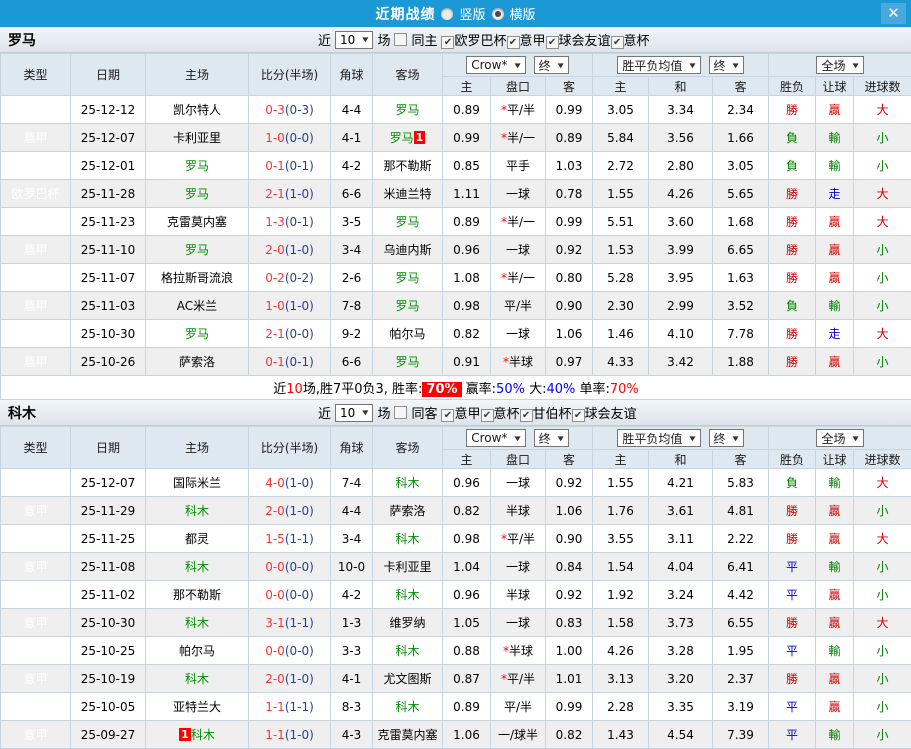 Image resolution: width=911 pixels, height=749 pixels. I want to click on let-ball-result-cell-text: 贏, so click(834, 595).